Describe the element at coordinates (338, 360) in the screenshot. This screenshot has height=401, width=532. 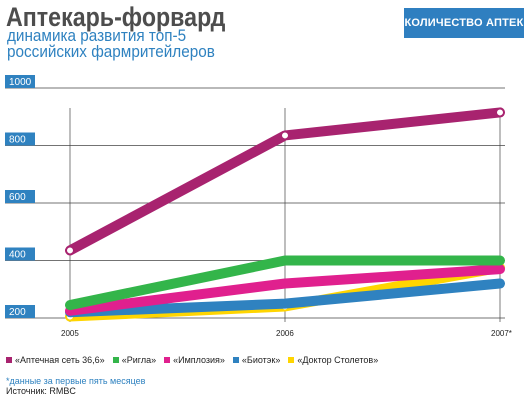
I see `legend-label: «Доктор Столетов»` at that location.